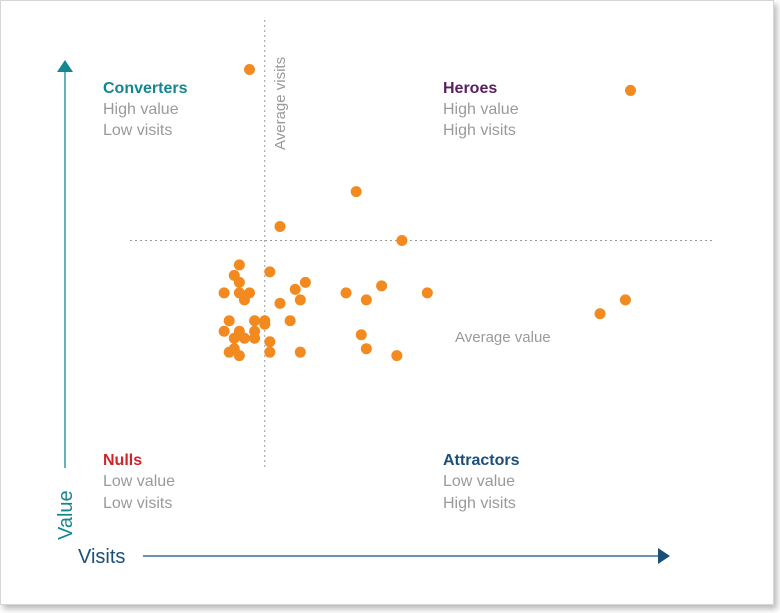 The image size is (780, 613). What do you see at coordinates (65, 66) in the screenshot?
I see `value-axis-arrowhead` at bounding box center [65, 66].